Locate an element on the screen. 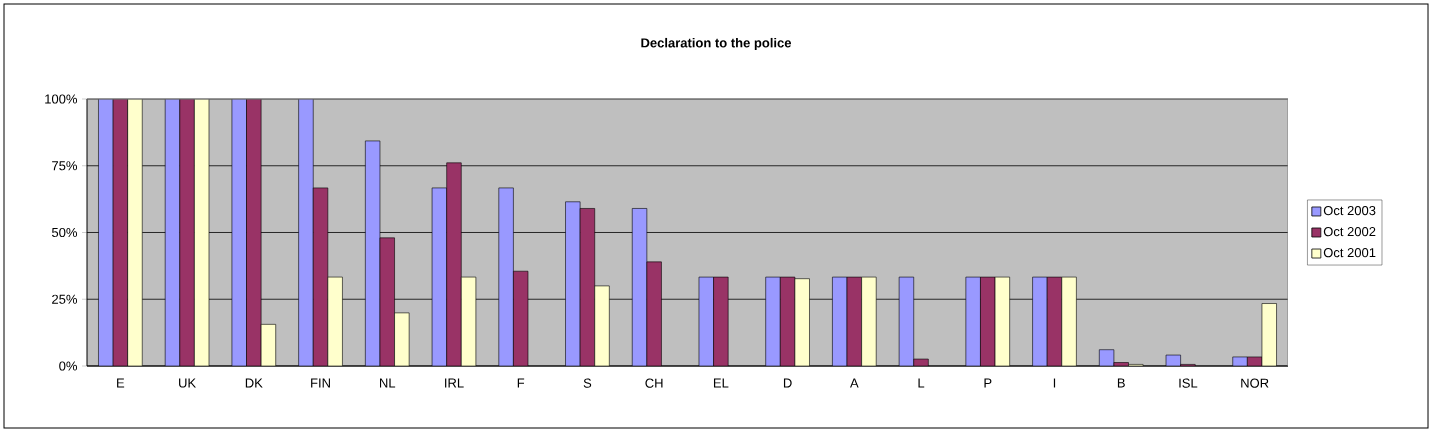  y-tick-label: 100% is located at coordinates (61, 99).